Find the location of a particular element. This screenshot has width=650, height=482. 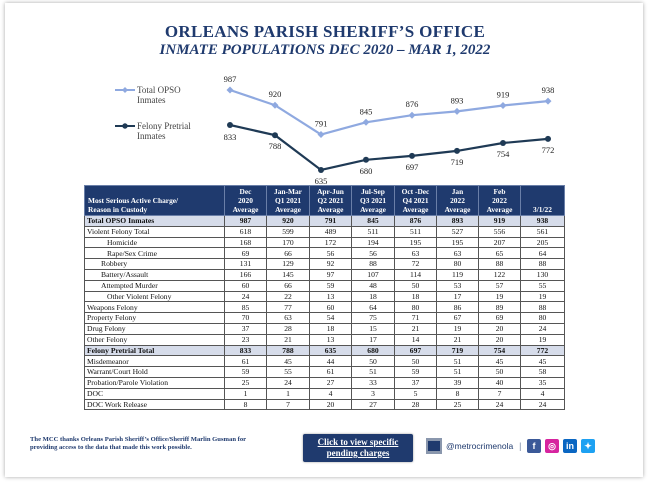

table-cell: 791 is located at coordinates (330, 221).